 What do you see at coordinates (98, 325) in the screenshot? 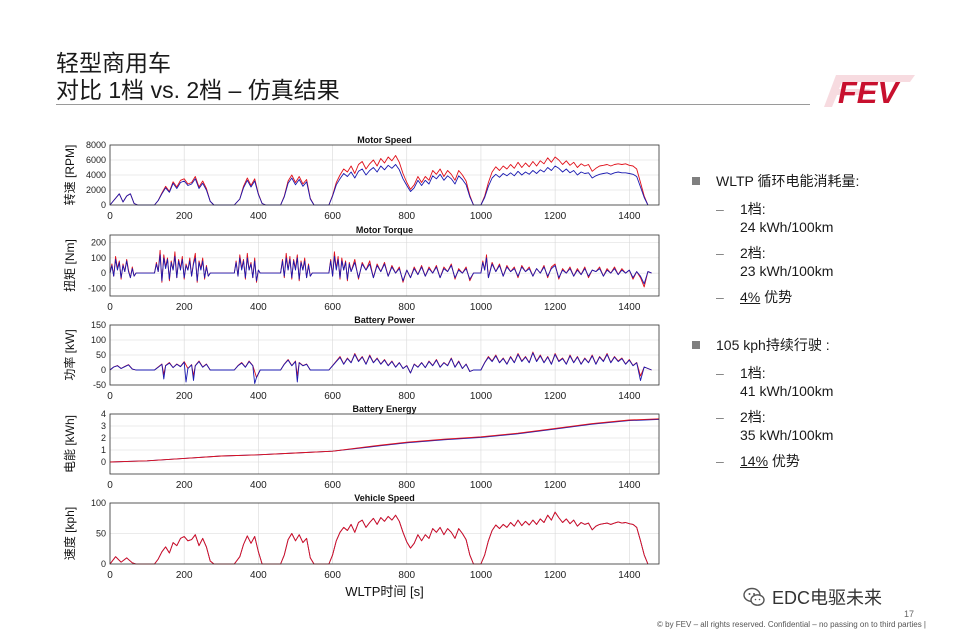
I see `panel-3-y-tick-label: 150` at bounding box center [98, 325].